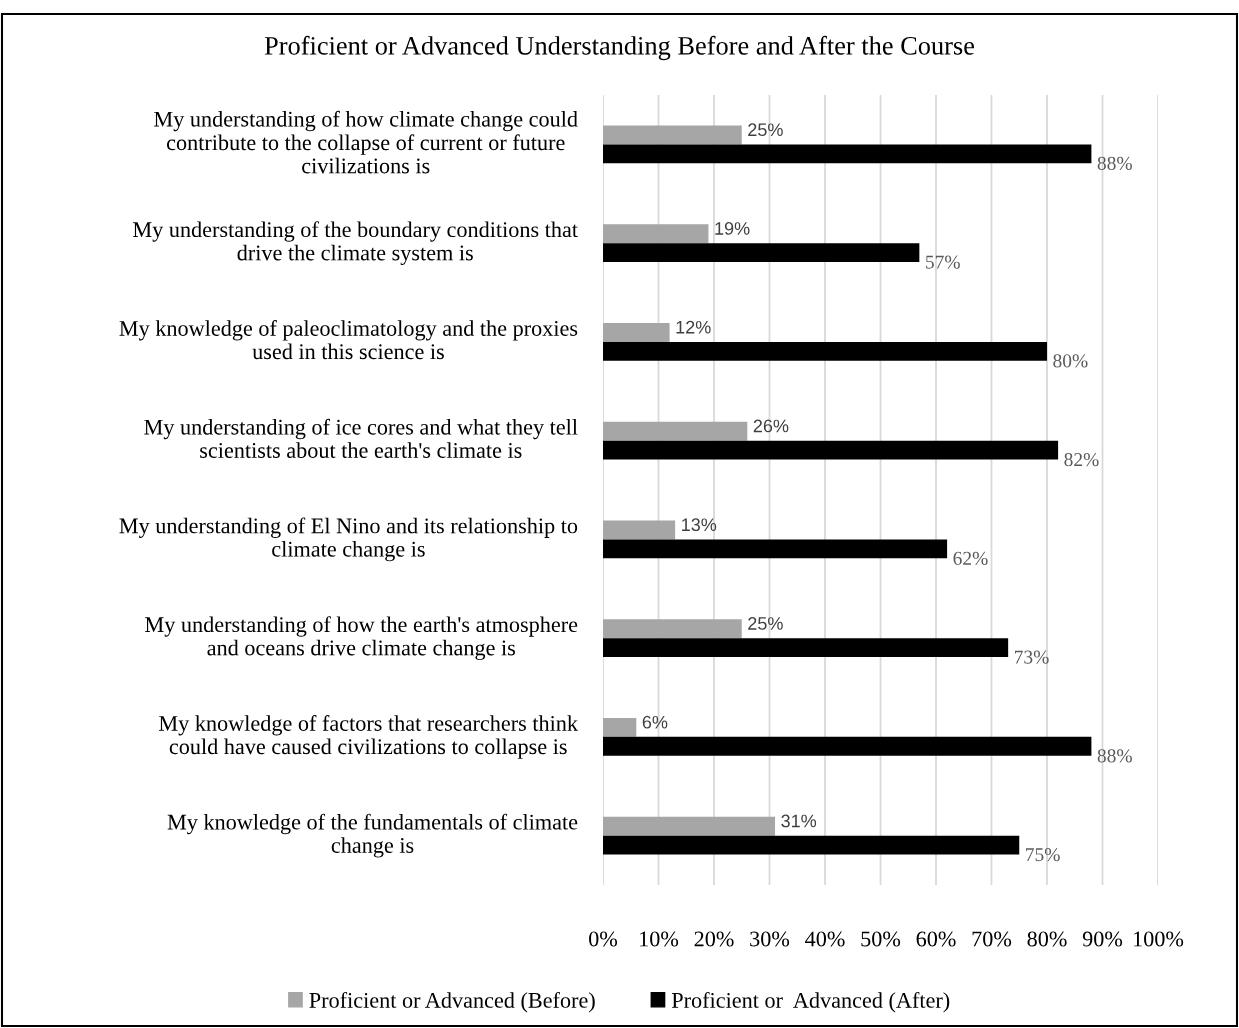  I want to click on x-tick-label: 70%, so click(992, 939).